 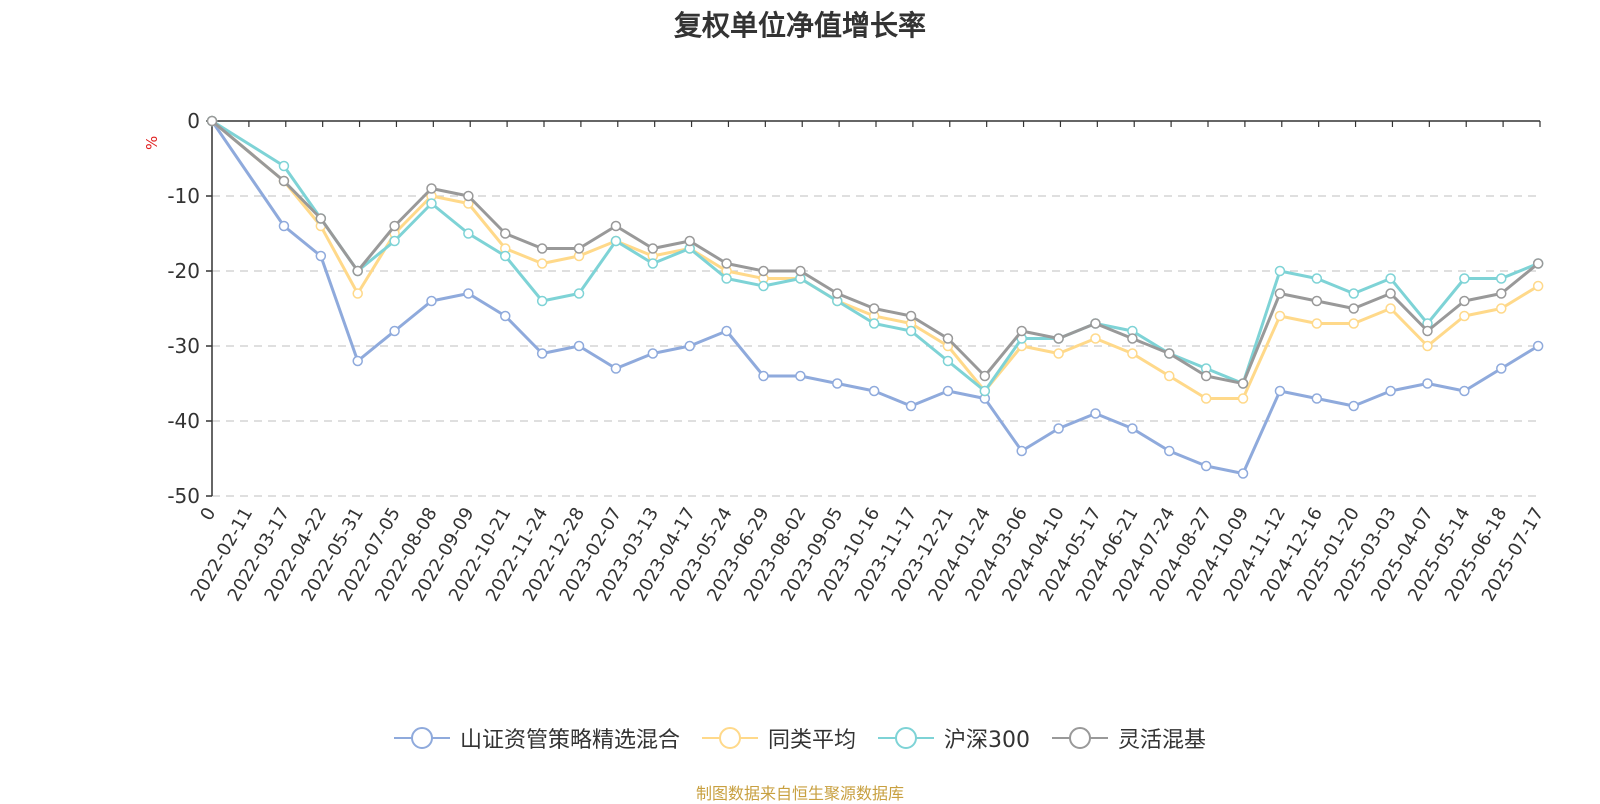 What do you see at coordinates (193, 121) in the screenshot?
I see `y-tick-label: 0` at bounding box center [193, 121].